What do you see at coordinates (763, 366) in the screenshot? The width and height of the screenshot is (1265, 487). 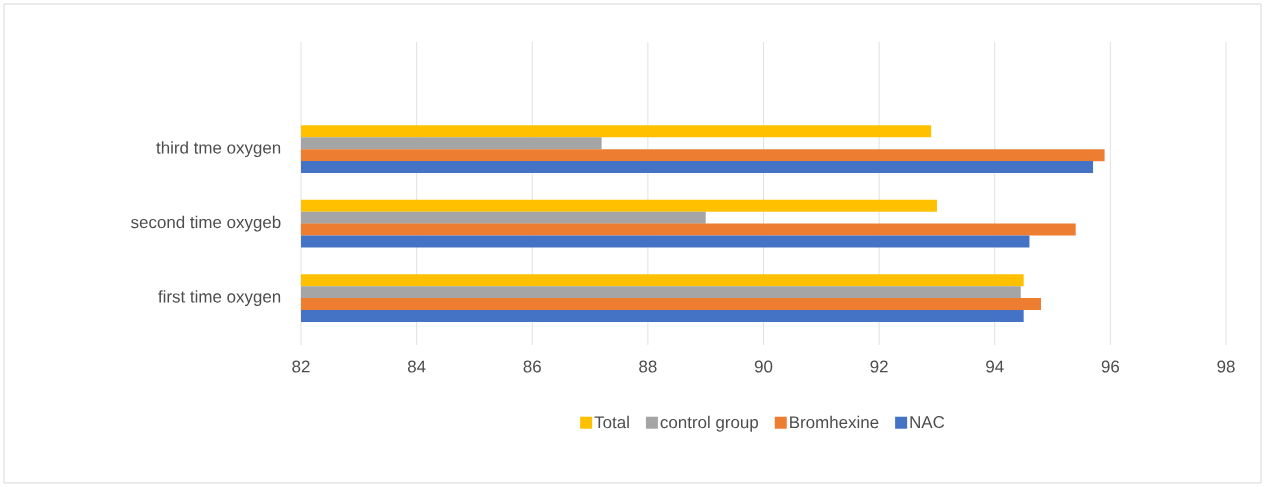 I see `x-tick-label: 90` at bounding box center [763, 366].